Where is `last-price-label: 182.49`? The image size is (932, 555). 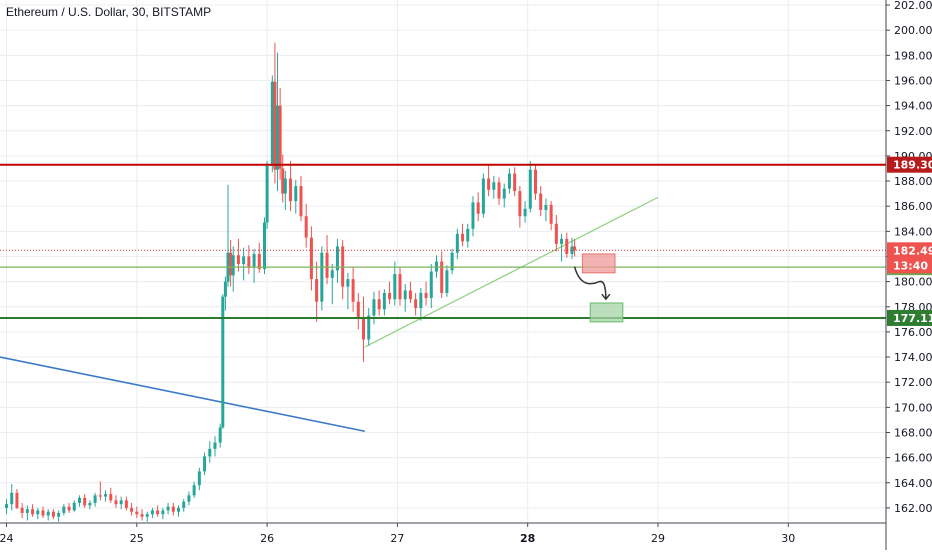 last-price-label: 182.49 is located at coordinates (912, 250).